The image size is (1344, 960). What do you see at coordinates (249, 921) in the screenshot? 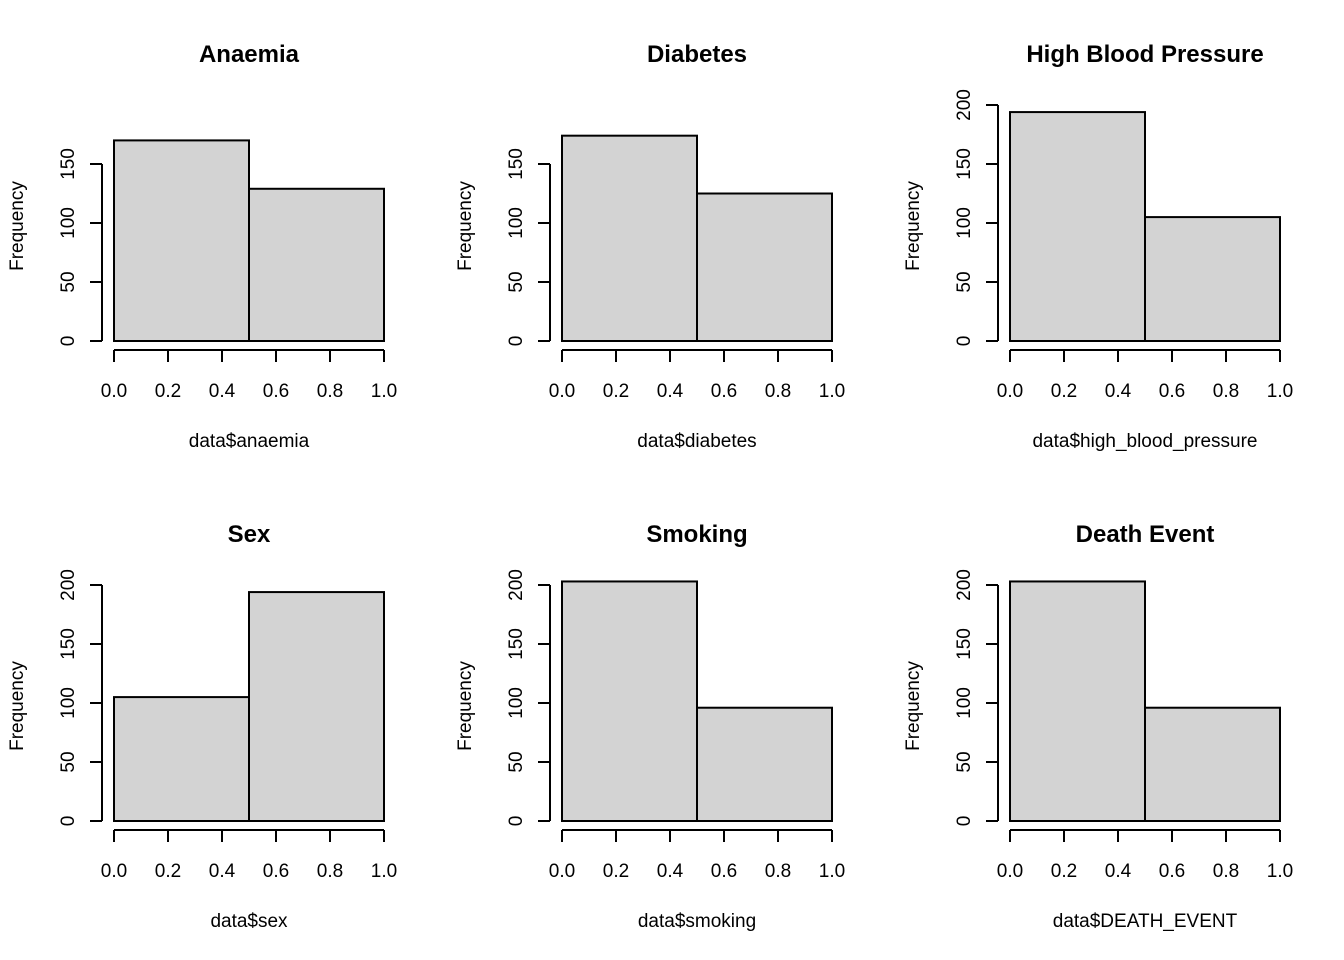
I see `x-axis-label: data$sex` at bounding box center [249, 921].